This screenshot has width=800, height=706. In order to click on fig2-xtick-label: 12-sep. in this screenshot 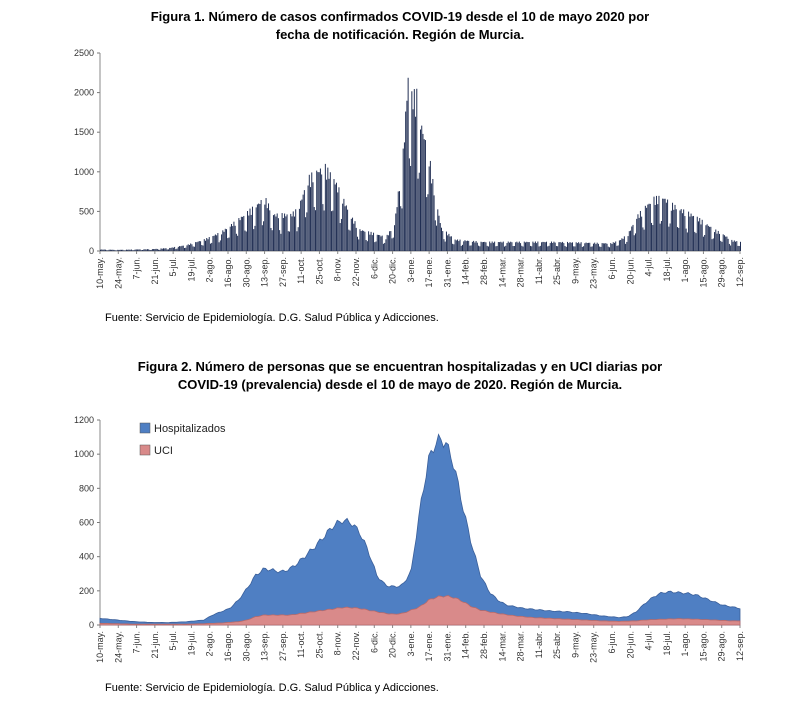, I will do `click(740, 646)`.